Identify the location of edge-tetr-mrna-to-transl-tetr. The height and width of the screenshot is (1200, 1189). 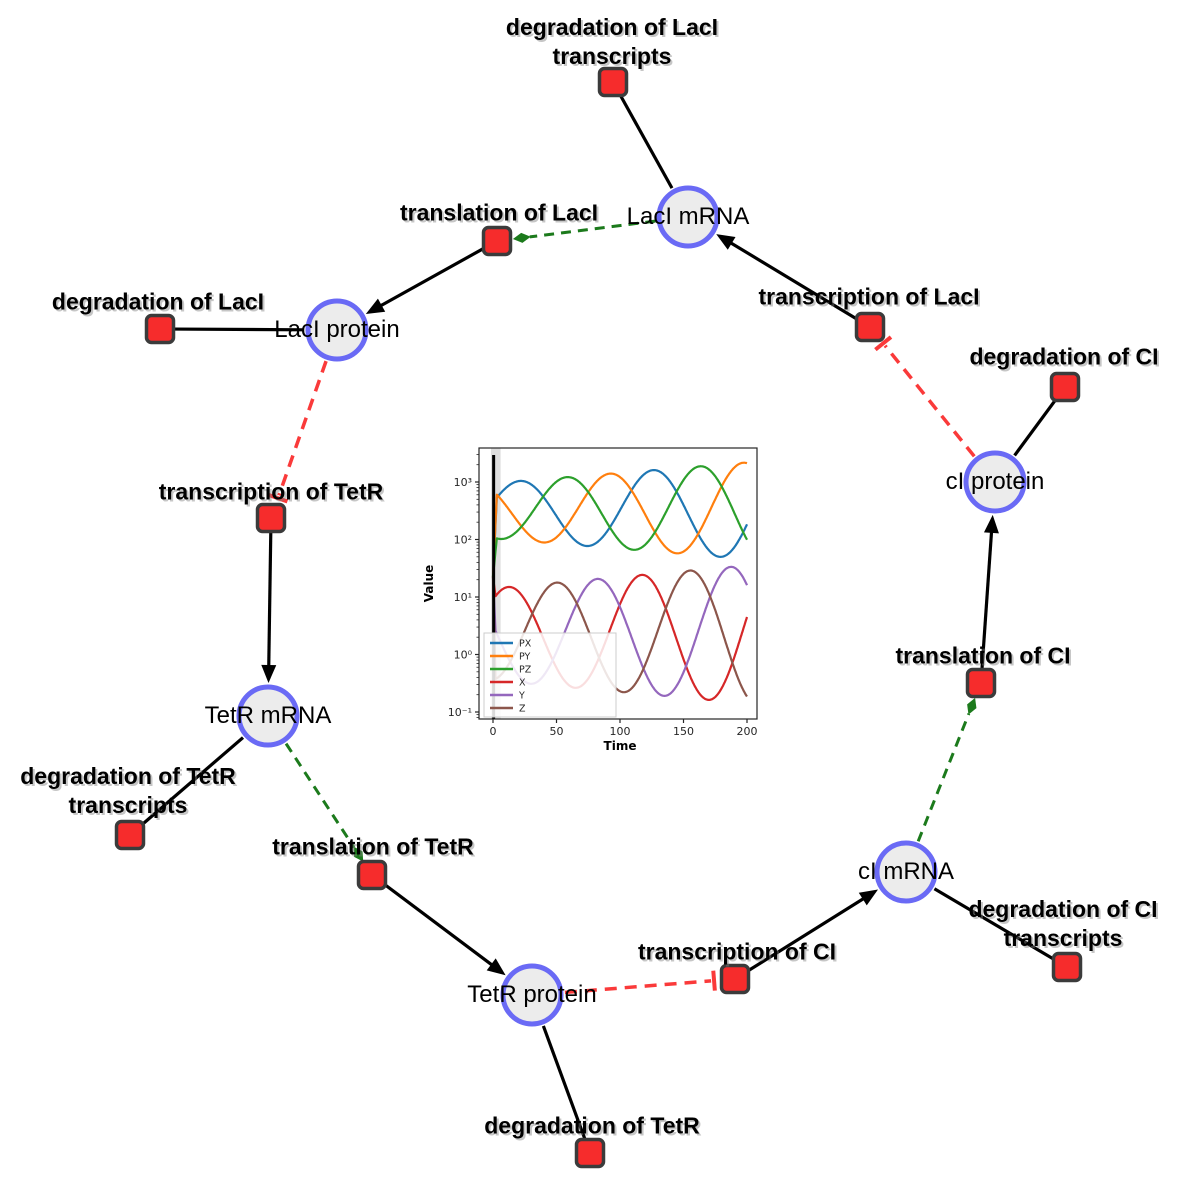
(324, 802).